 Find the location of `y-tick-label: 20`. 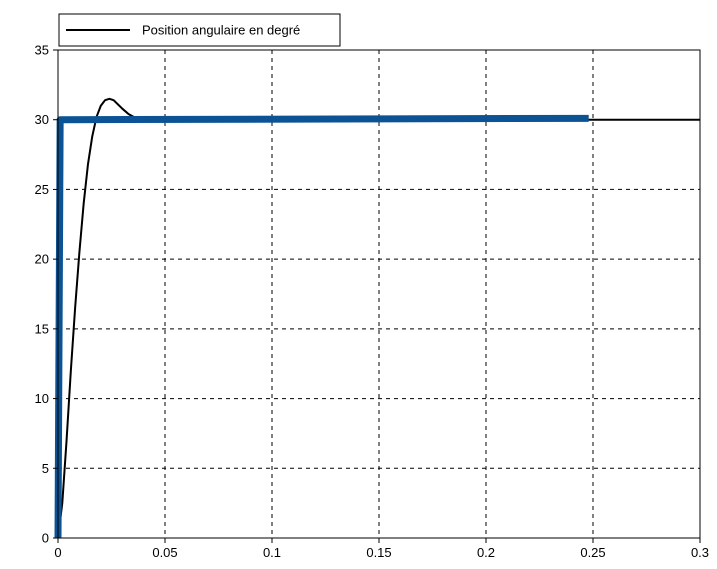

y-tick-label: 20 is located at coordinates (42, 259).